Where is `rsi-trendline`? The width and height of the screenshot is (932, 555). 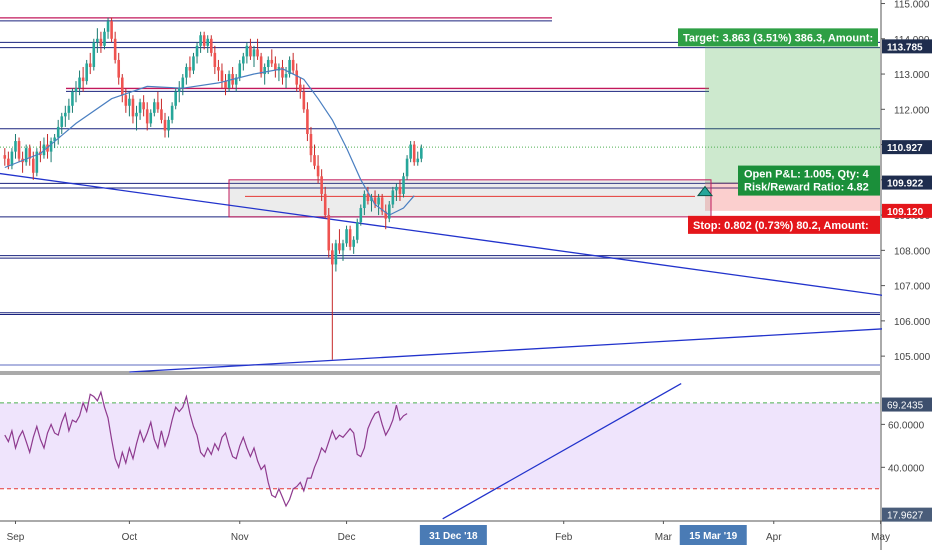
rsi-trendline is located at coordinates (562, 451).